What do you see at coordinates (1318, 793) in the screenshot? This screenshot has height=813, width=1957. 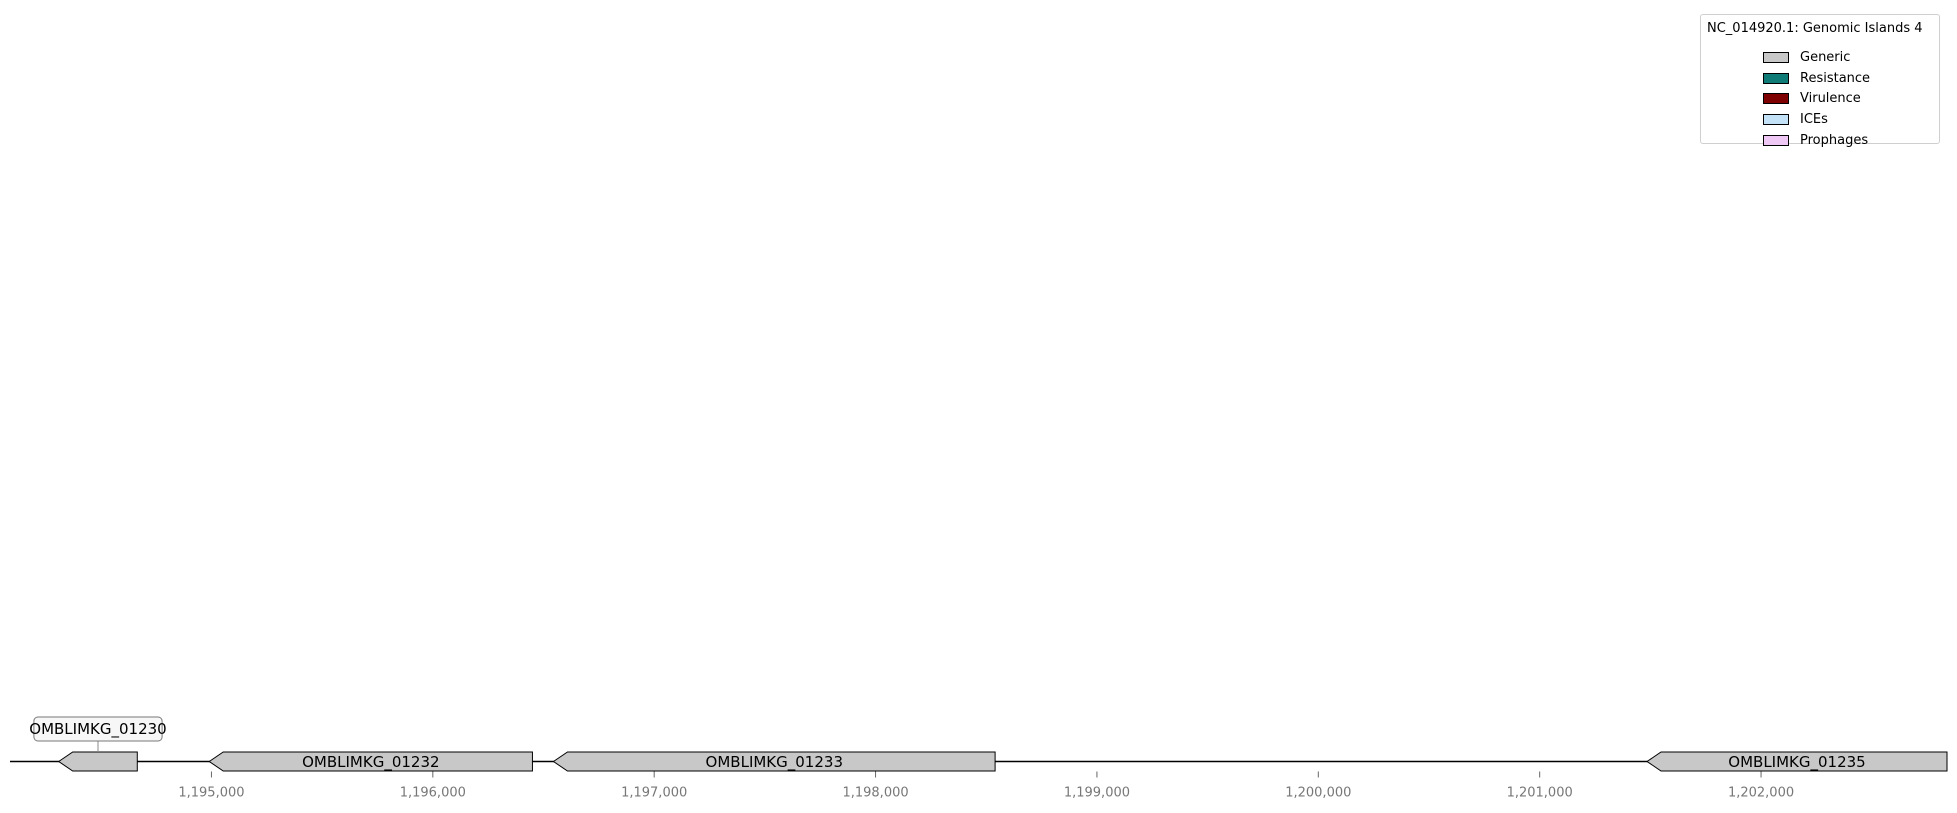 I see `tick-label: 1,200,000` at bounding box center [1318, 793].